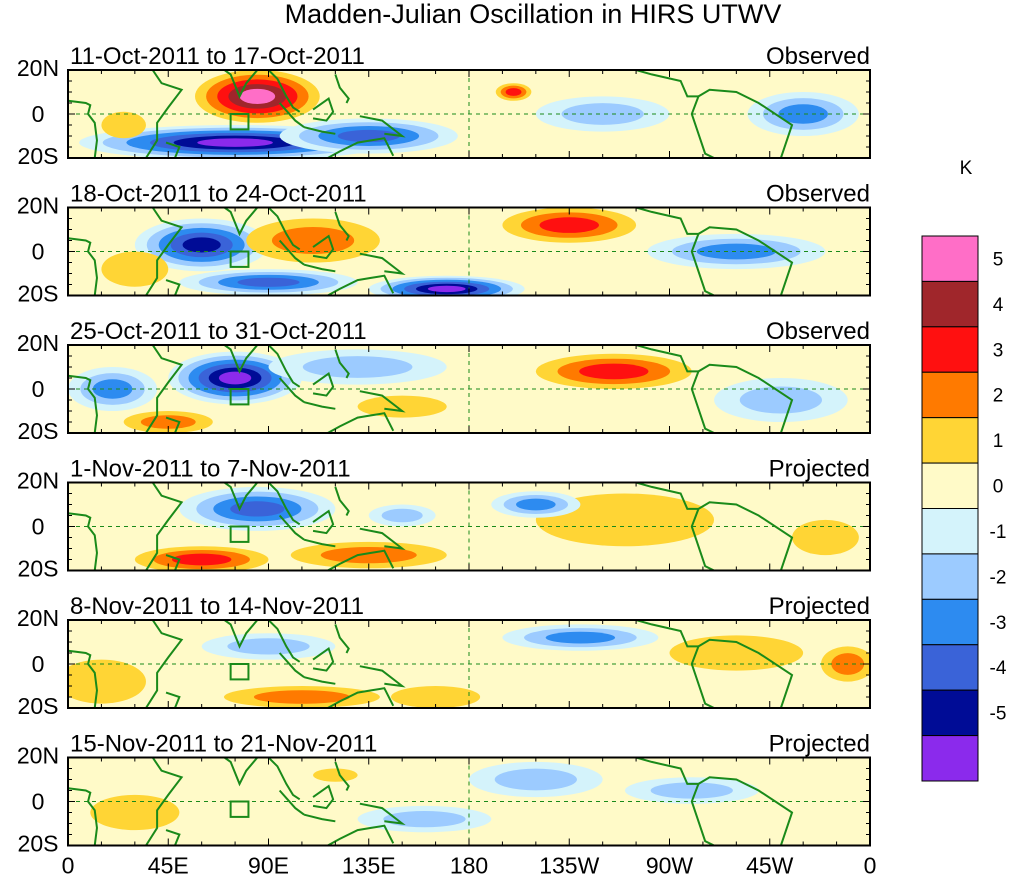 The width and height of the screenshot is (1015, 887). What do you see at coordinates (38, 431) in the screenshot?
I see `y-tick-label: 20S` at bounding box center [38, 431].